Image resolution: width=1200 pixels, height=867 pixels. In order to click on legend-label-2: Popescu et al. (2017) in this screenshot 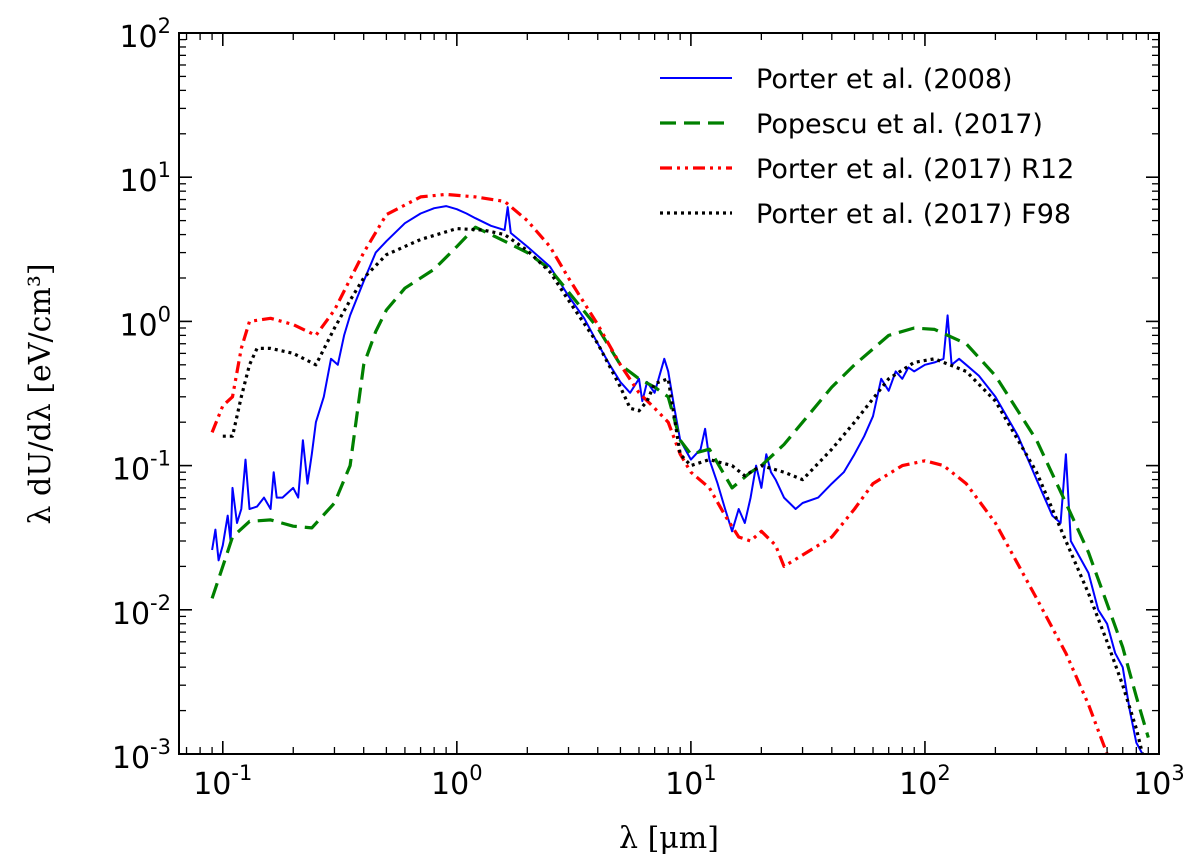, I will do `click(899, 124)`.